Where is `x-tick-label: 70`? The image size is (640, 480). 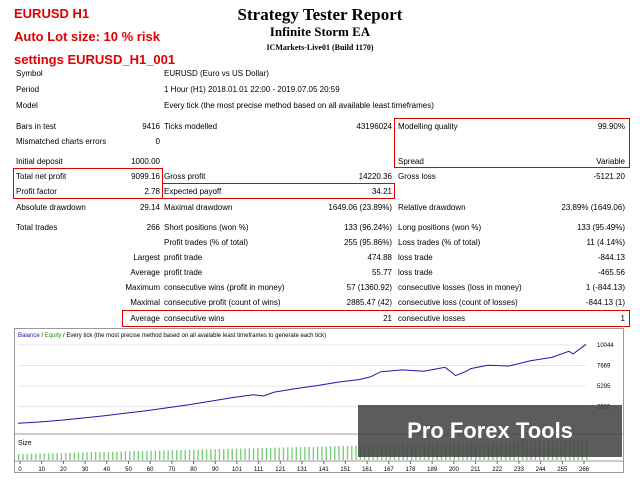
x-tick-label: 70 is located at coordinates (172, 470).